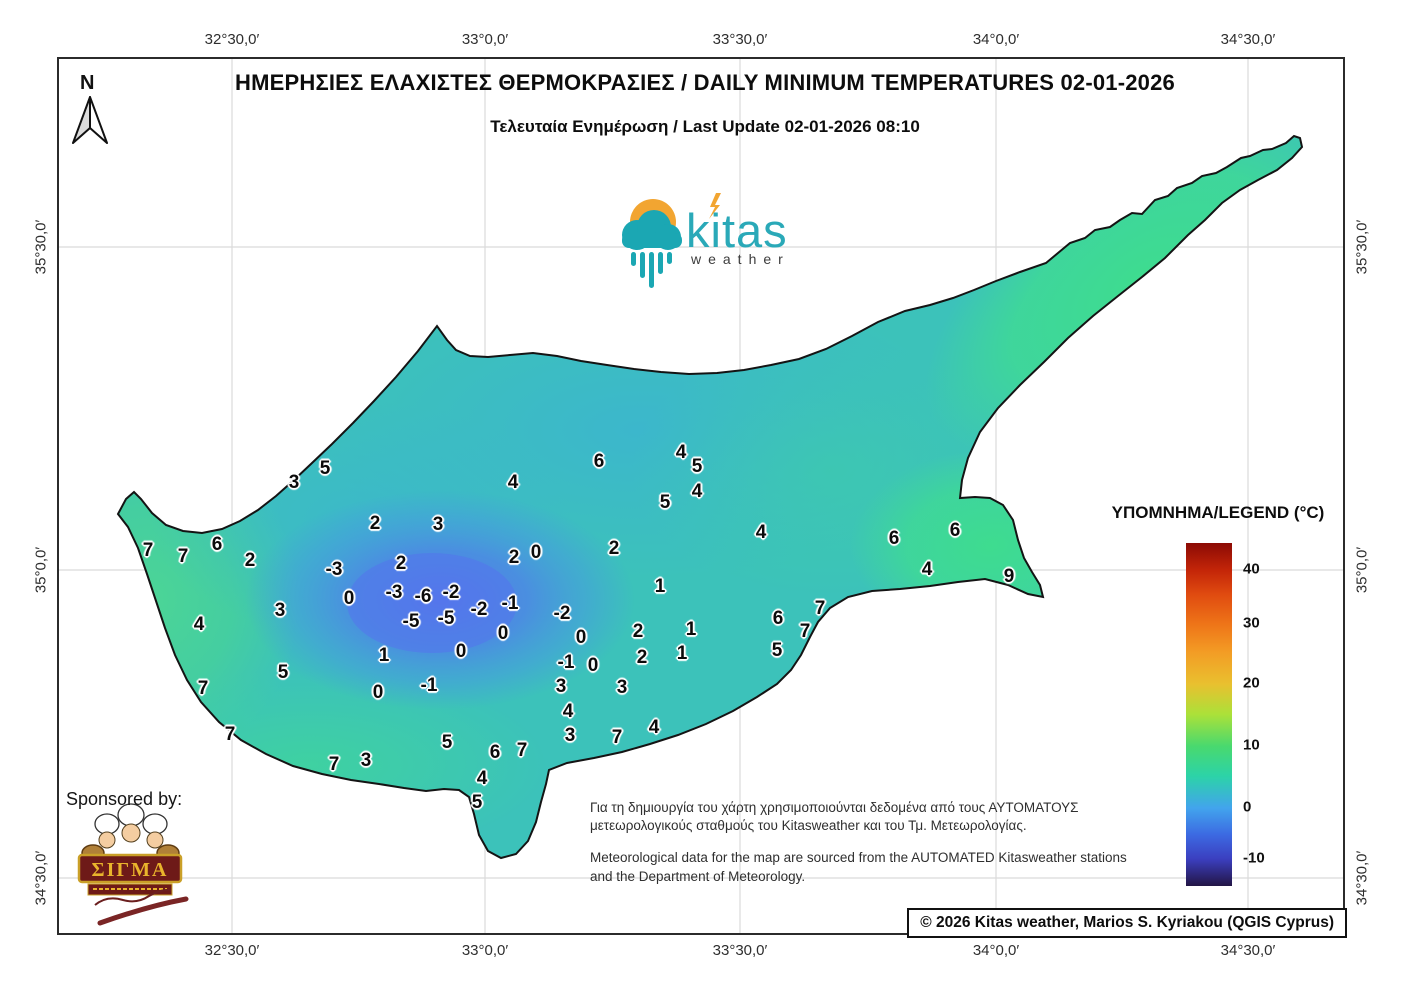  I want to click on legend-title: ΥΠΟΜΝΗΜΑ/LEGEND (°C), so click(1218, 512).